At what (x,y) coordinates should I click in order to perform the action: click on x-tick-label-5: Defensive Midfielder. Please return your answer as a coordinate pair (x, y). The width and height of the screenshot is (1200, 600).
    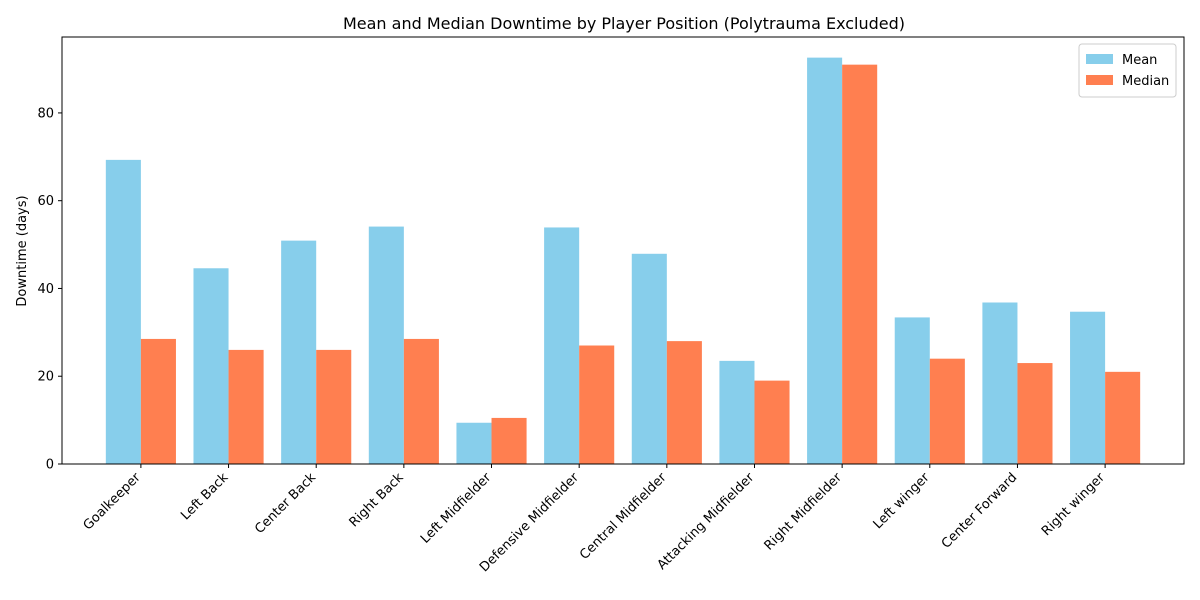
    Looking at the image, I should click on (529, 522).